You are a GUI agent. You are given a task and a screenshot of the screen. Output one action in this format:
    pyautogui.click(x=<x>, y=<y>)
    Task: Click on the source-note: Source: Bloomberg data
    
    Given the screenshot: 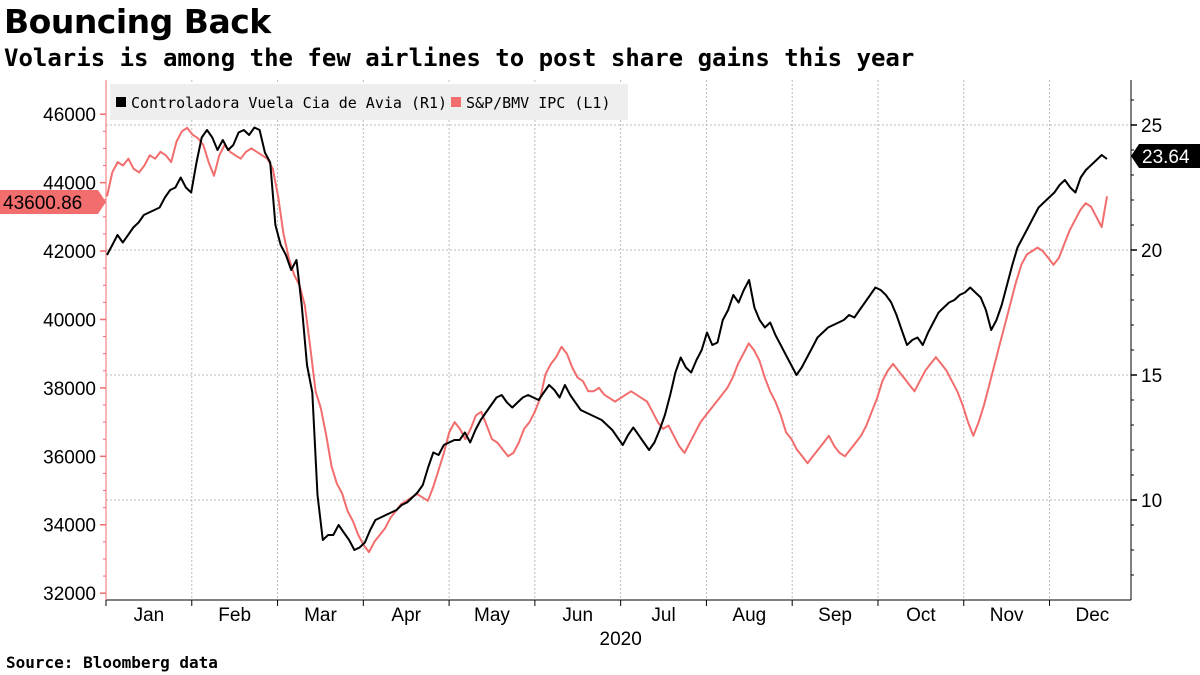 What is the action you would take?
    pyautogui.click(x=112, y=662)
    